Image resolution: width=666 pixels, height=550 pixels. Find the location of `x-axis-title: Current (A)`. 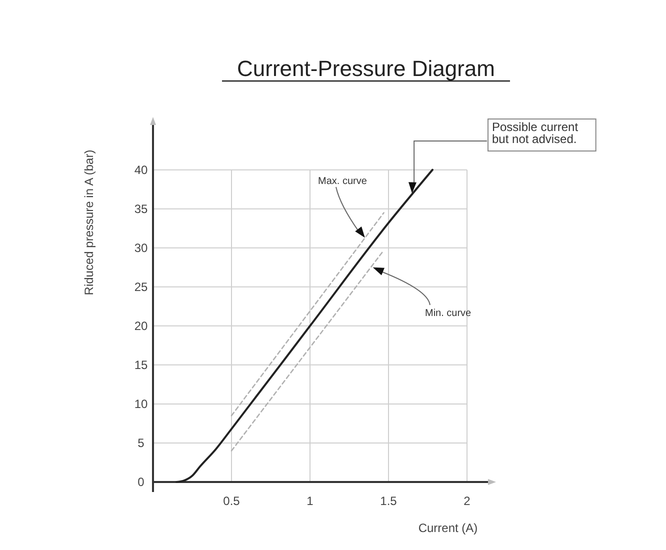

x-axis-title: Current (A) is located at coordinates (448, 528).